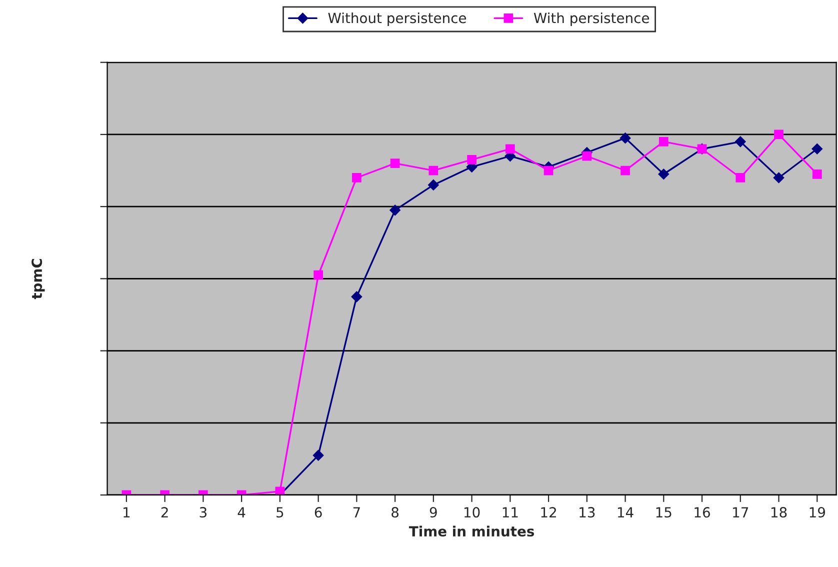 The image size is (838, 567). I want to click on x-tick-label: 11, so click(510, 512).